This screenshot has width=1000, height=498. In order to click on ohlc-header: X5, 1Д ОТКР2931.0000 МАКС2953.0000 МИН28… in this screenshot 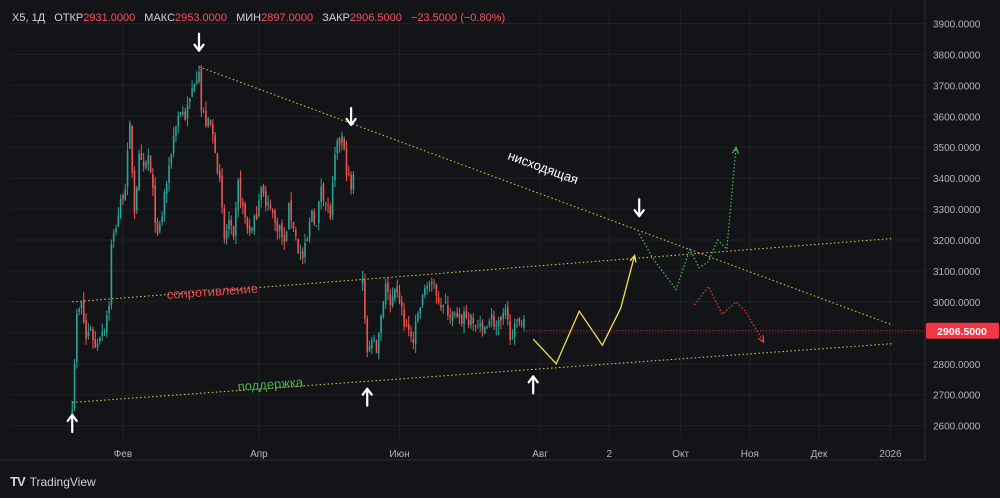, I will do `click(258, 18)`.